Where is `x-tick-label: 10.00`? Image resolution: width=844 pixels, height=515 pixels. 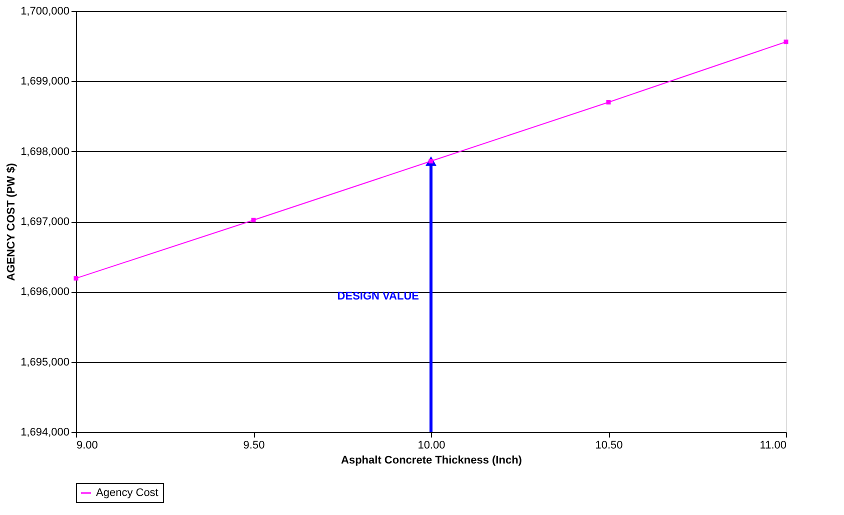 x-tick-label: 10.00 is located at coordinates (432, 446).